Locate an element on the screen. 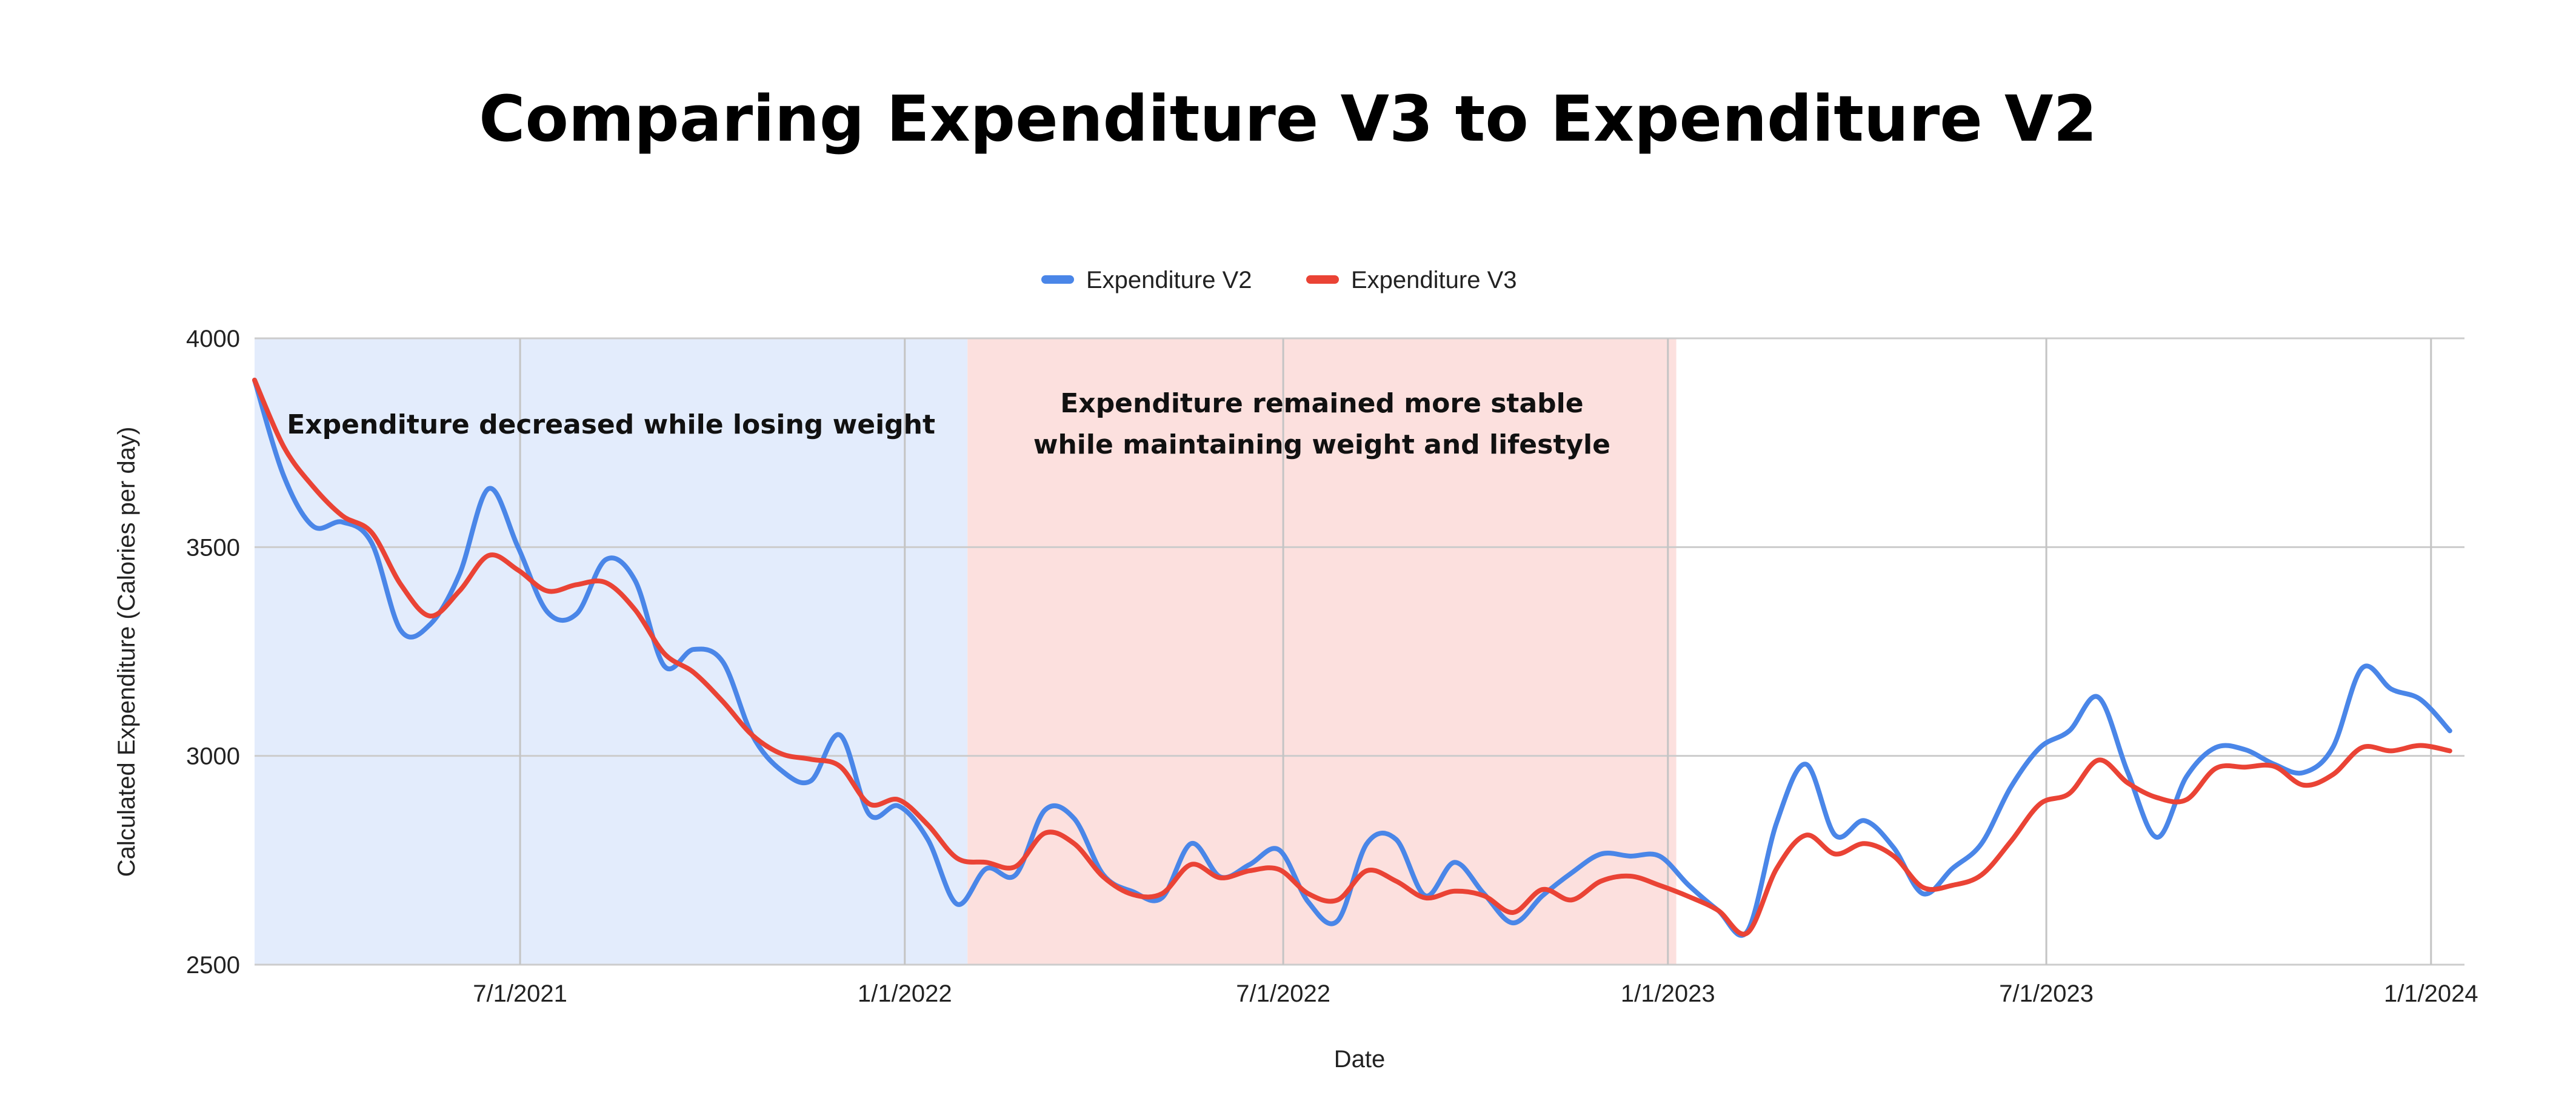 This screenshot has width=2576, height=1112. y-tick-label: 3500 is located at coordinates (213, 547).